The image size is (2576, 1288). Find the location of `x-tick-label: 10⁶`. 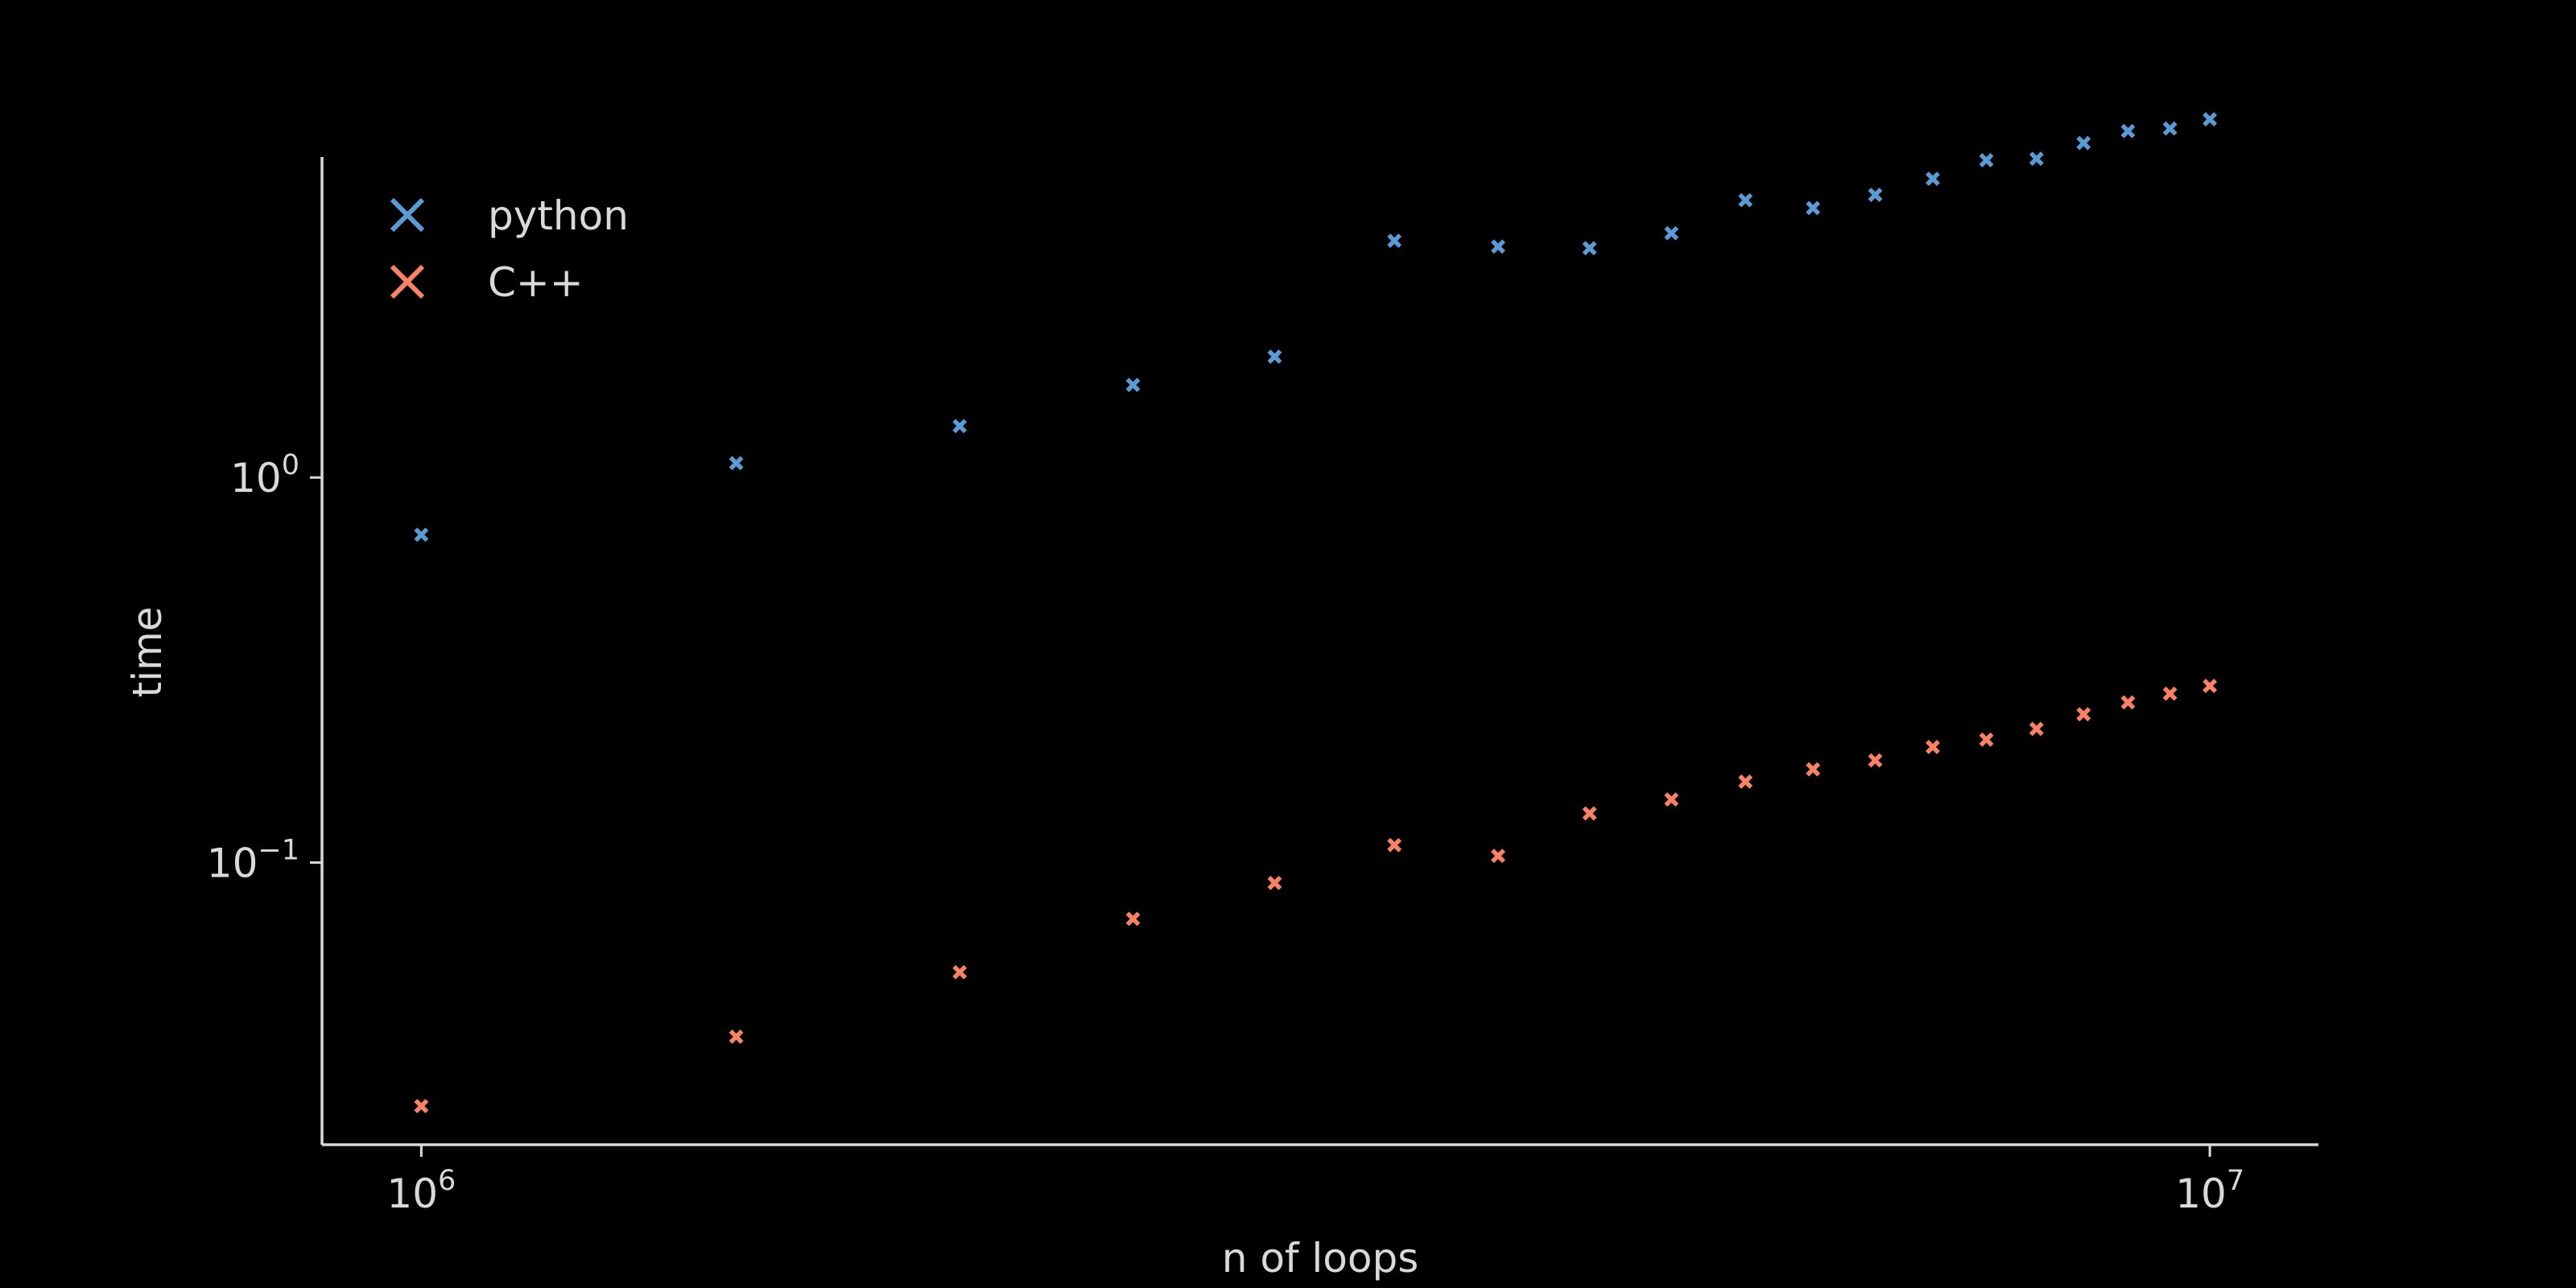

x-tick-label: 10⁶ is located at coordinates (421, 1191).